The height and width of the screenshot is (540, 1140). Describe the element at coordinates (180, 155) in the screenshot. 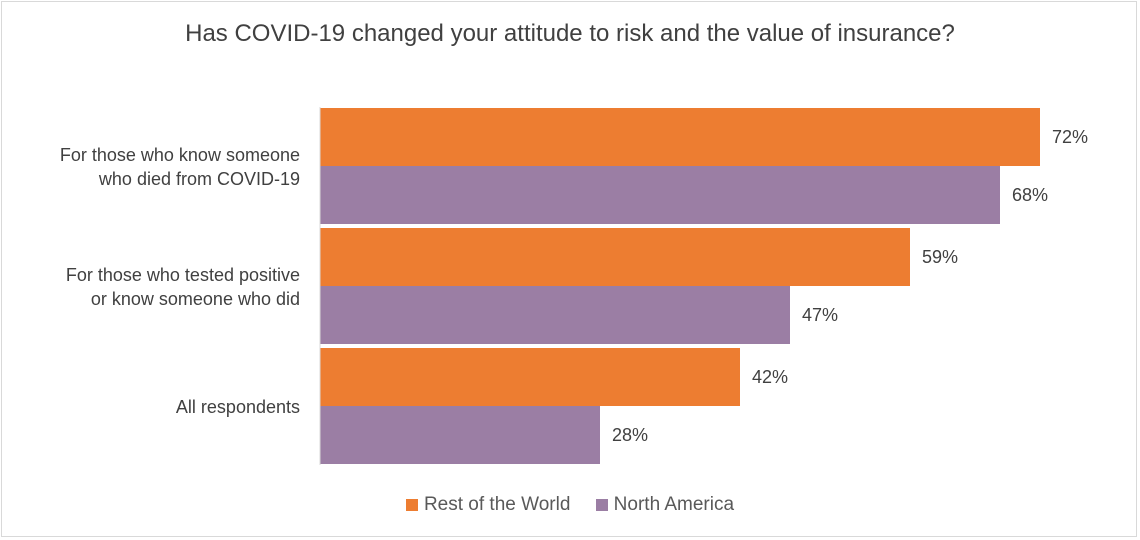

I see `category-label-1-line-1: For those who know someone` at that location.